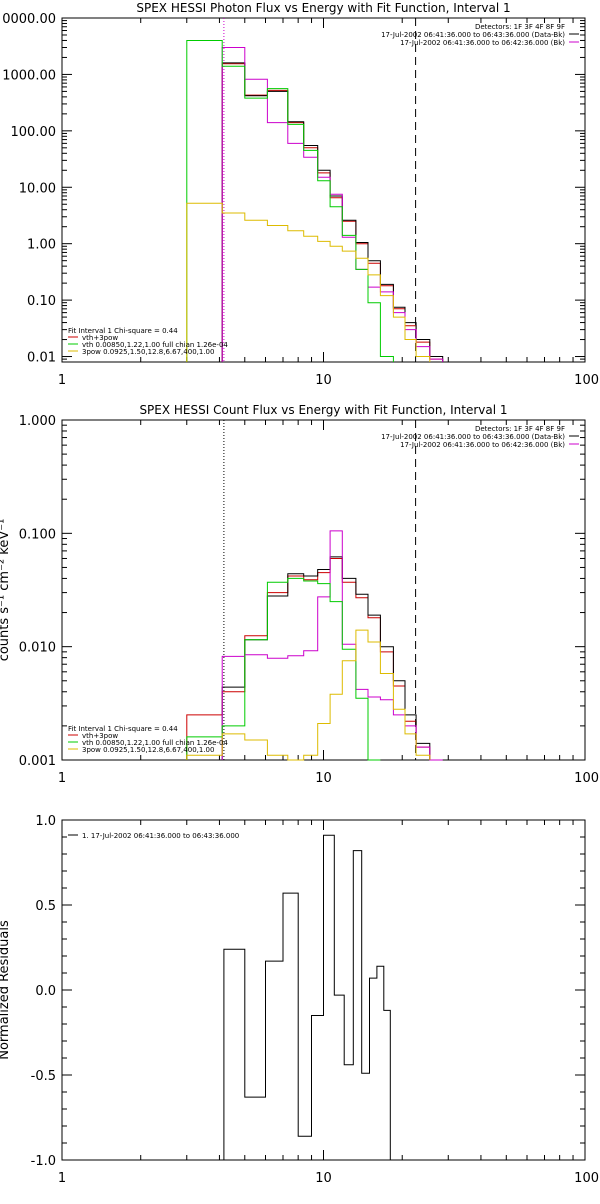 This screenshot has height=1204, width=600. What do you see at coordinates (37, 421) in the screenshot?
I see `y-tick-label: 1.000` at bounding box center [37, 421].